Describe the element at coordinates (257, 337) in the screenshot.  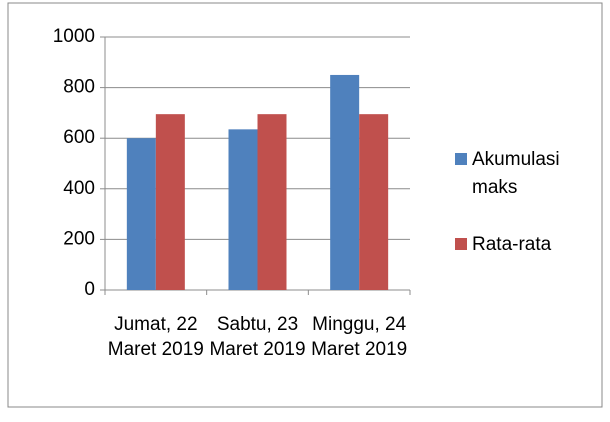
I see `x-tick-label: Sabtu, 23 Maret 2019` at that location.